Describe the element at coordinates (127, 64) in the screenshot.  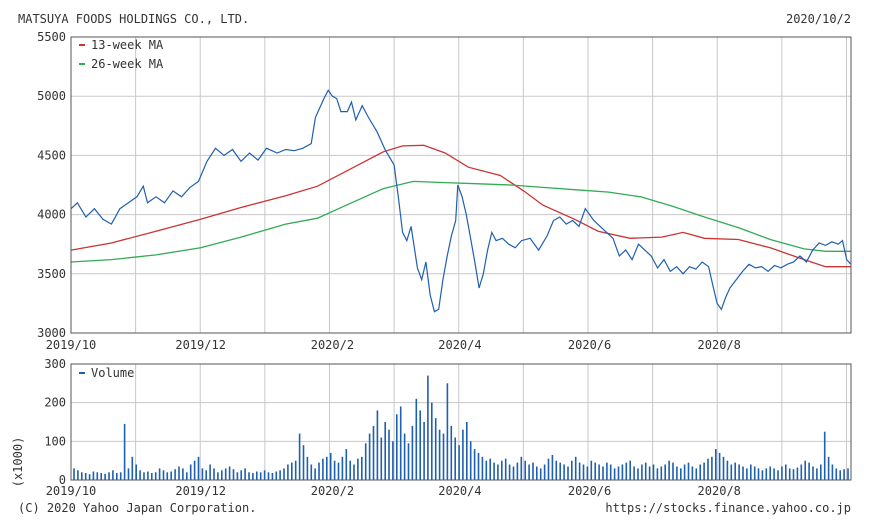
I see `legend-label: 26-week MA` at that location.